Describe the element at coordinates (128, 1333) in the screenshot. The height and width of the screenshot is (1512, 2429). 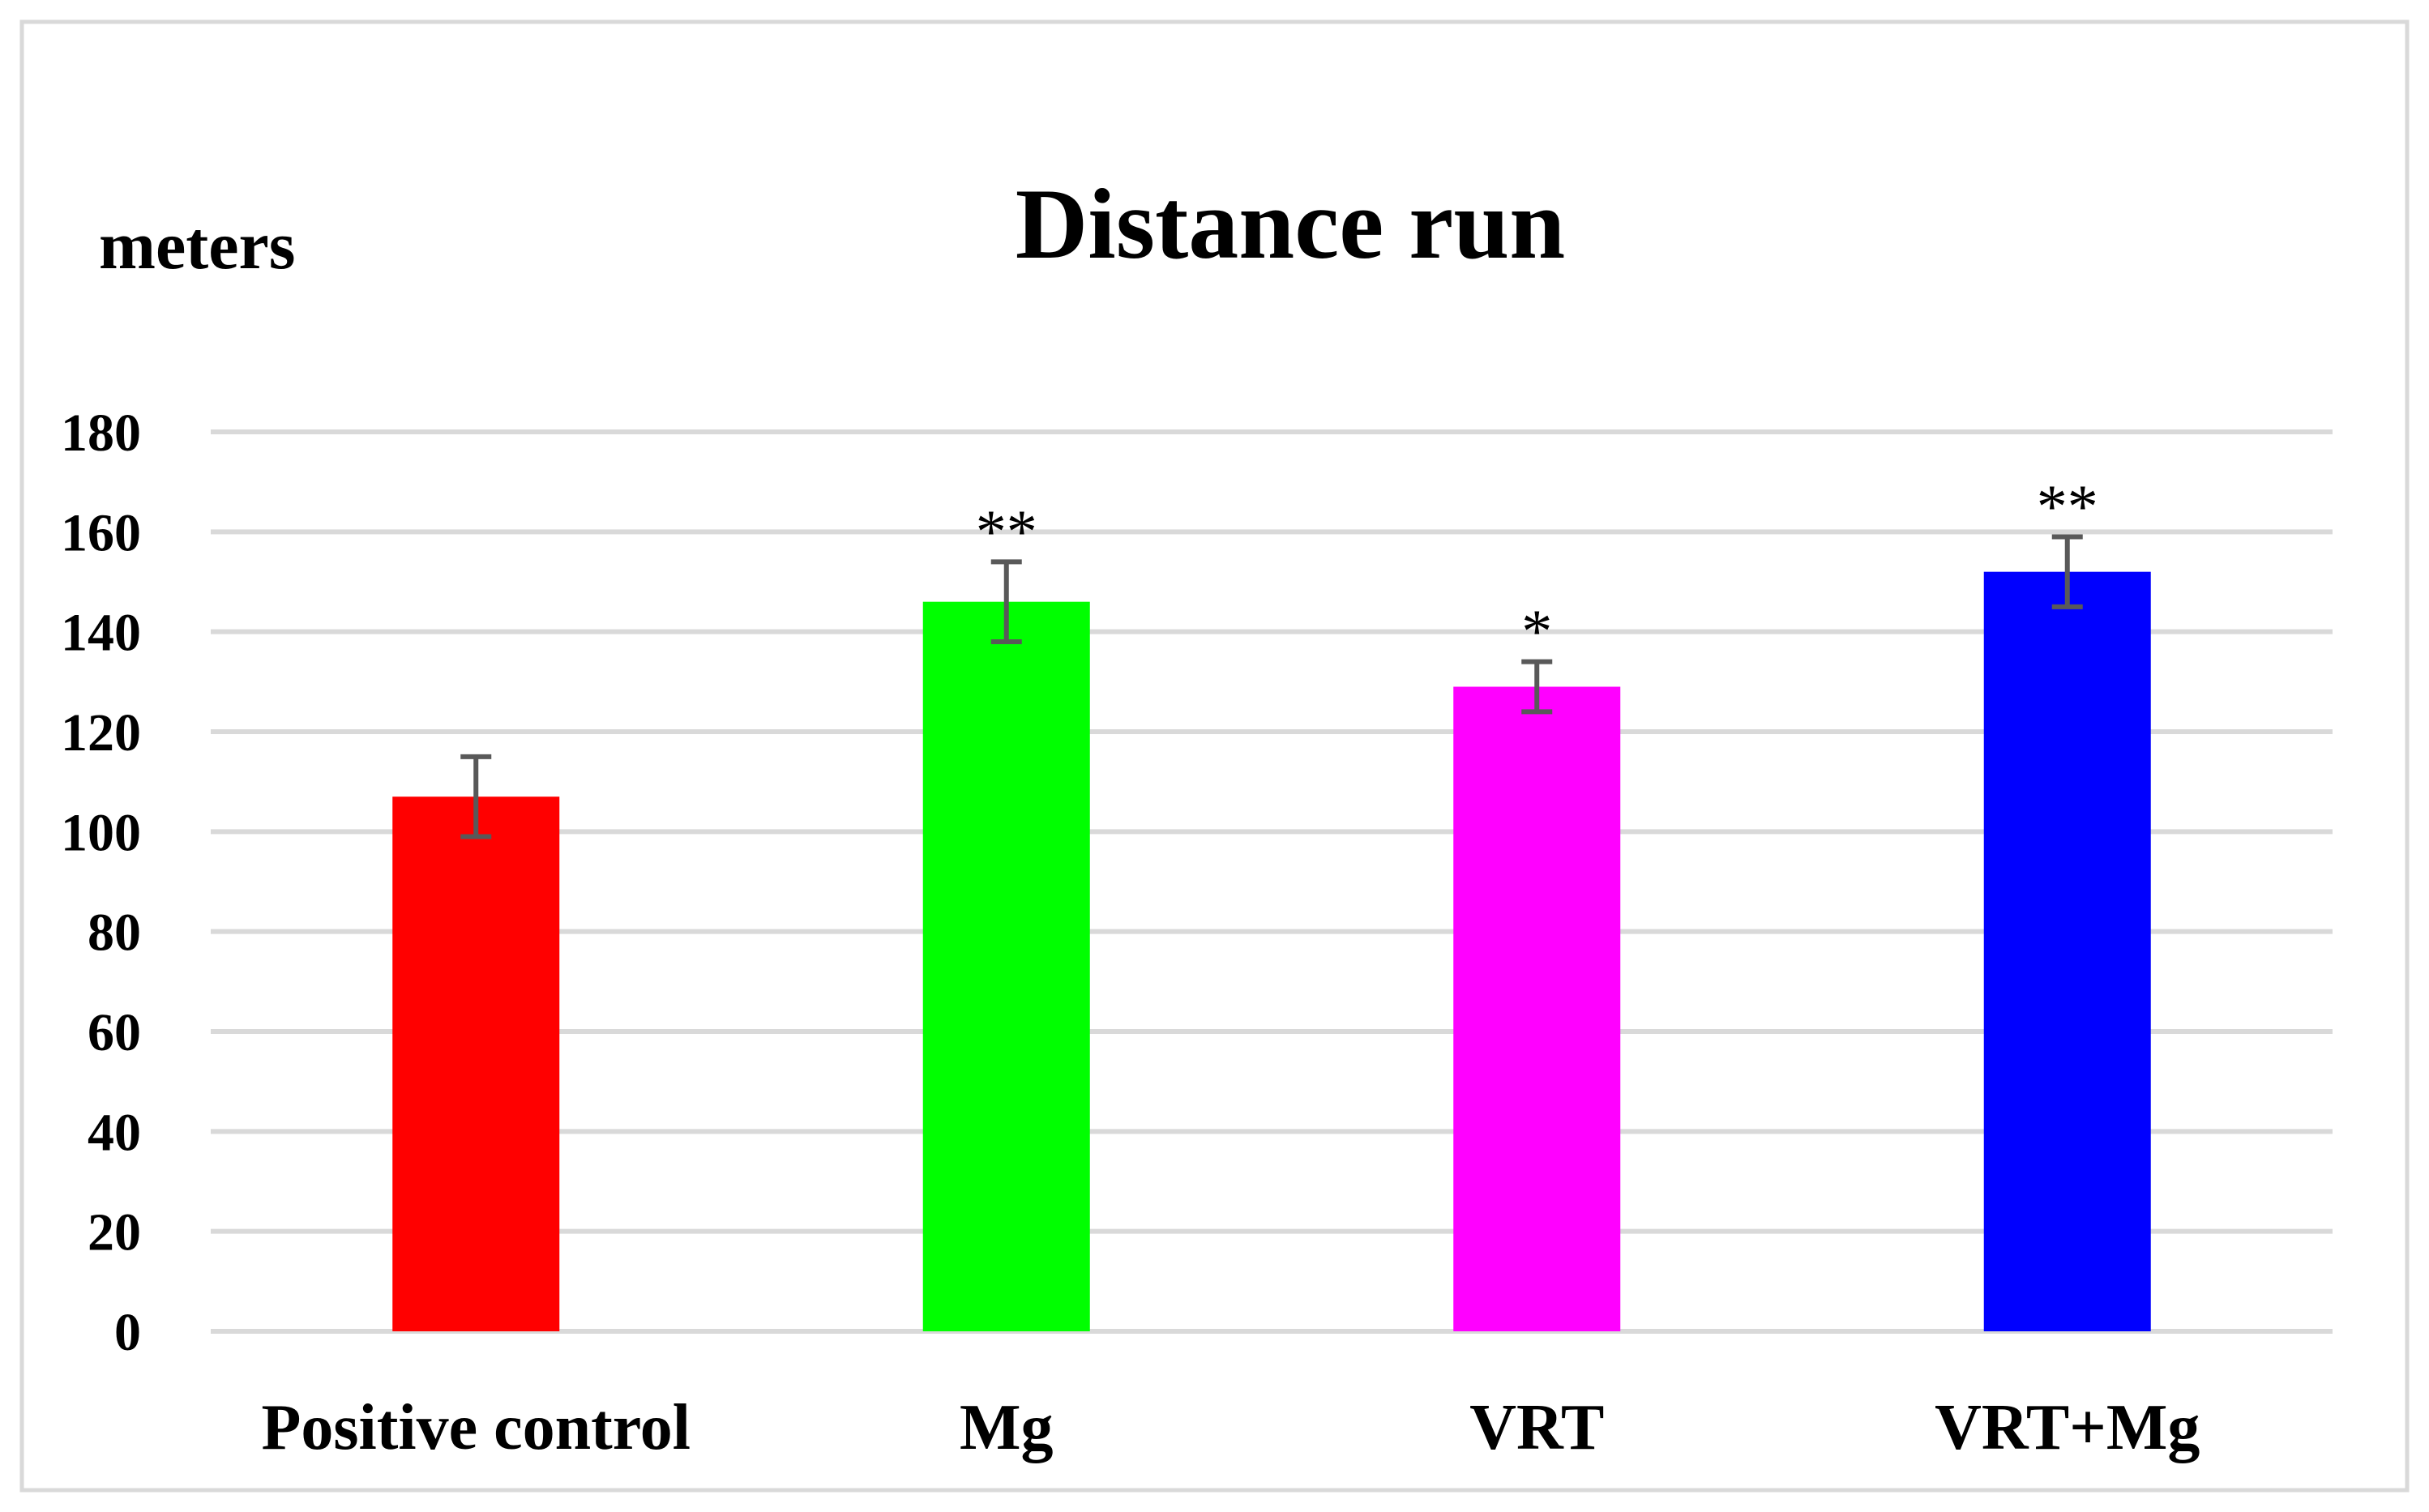
I see `y-tick-label: 0` at that location.